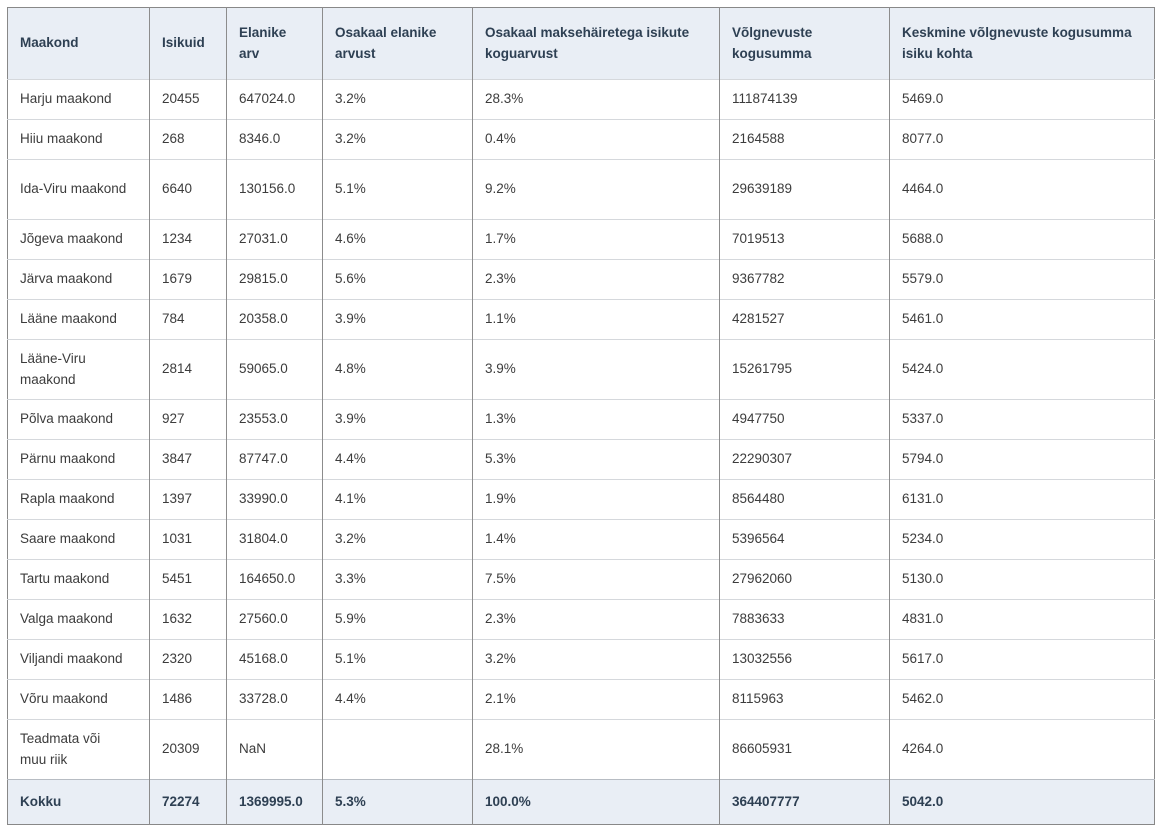 The height and width of the screenshot is (826, 1162). Describe the element at coordinates (78, 43) in the screenshot. I see `column-header: Maakond` at that location.